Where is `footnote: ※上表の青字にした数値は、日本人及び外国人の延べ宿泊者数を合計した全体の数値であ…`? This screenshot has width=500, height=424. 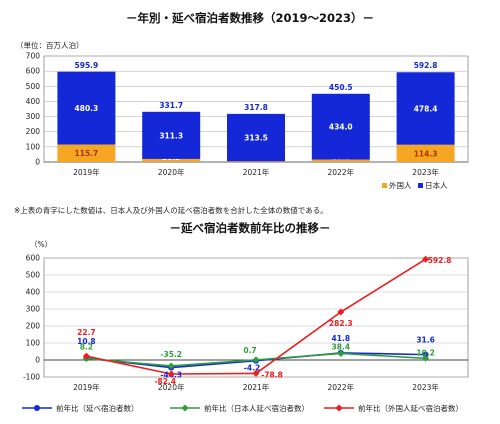
footnote: ※上表の青字にした数値は、日本人及び外国人の延べ宿泊者数を合計した全体の数値であ… is located at coordinates (171, 210).